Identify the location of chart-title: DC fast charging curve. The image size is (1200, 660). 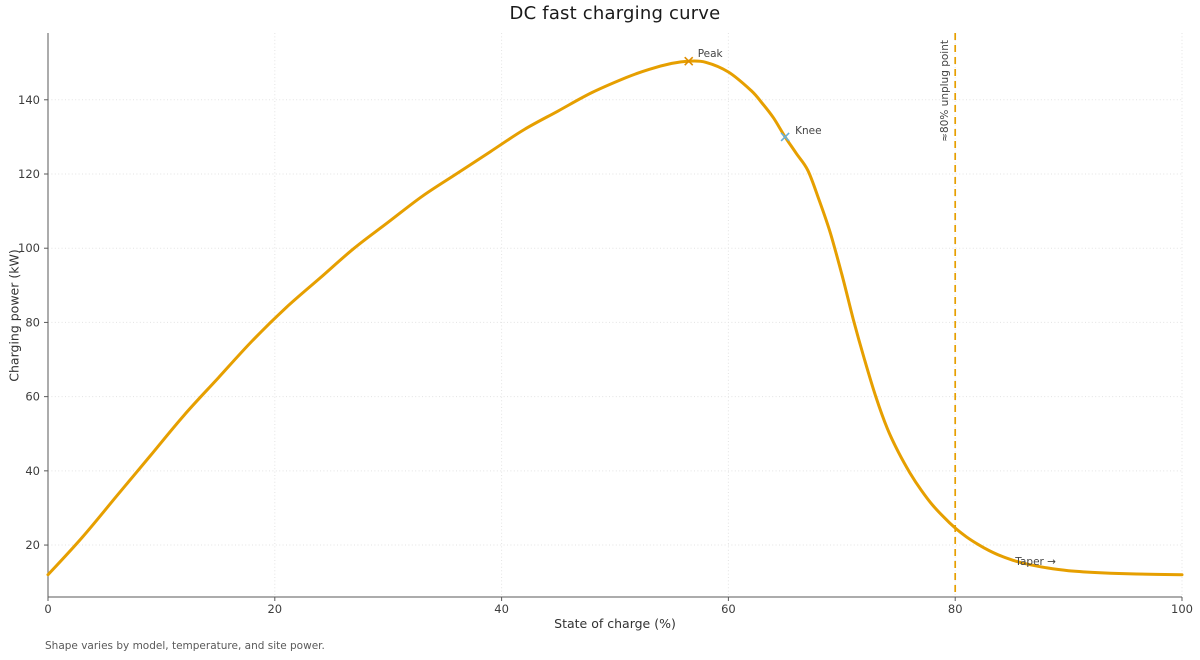
(615, 13).